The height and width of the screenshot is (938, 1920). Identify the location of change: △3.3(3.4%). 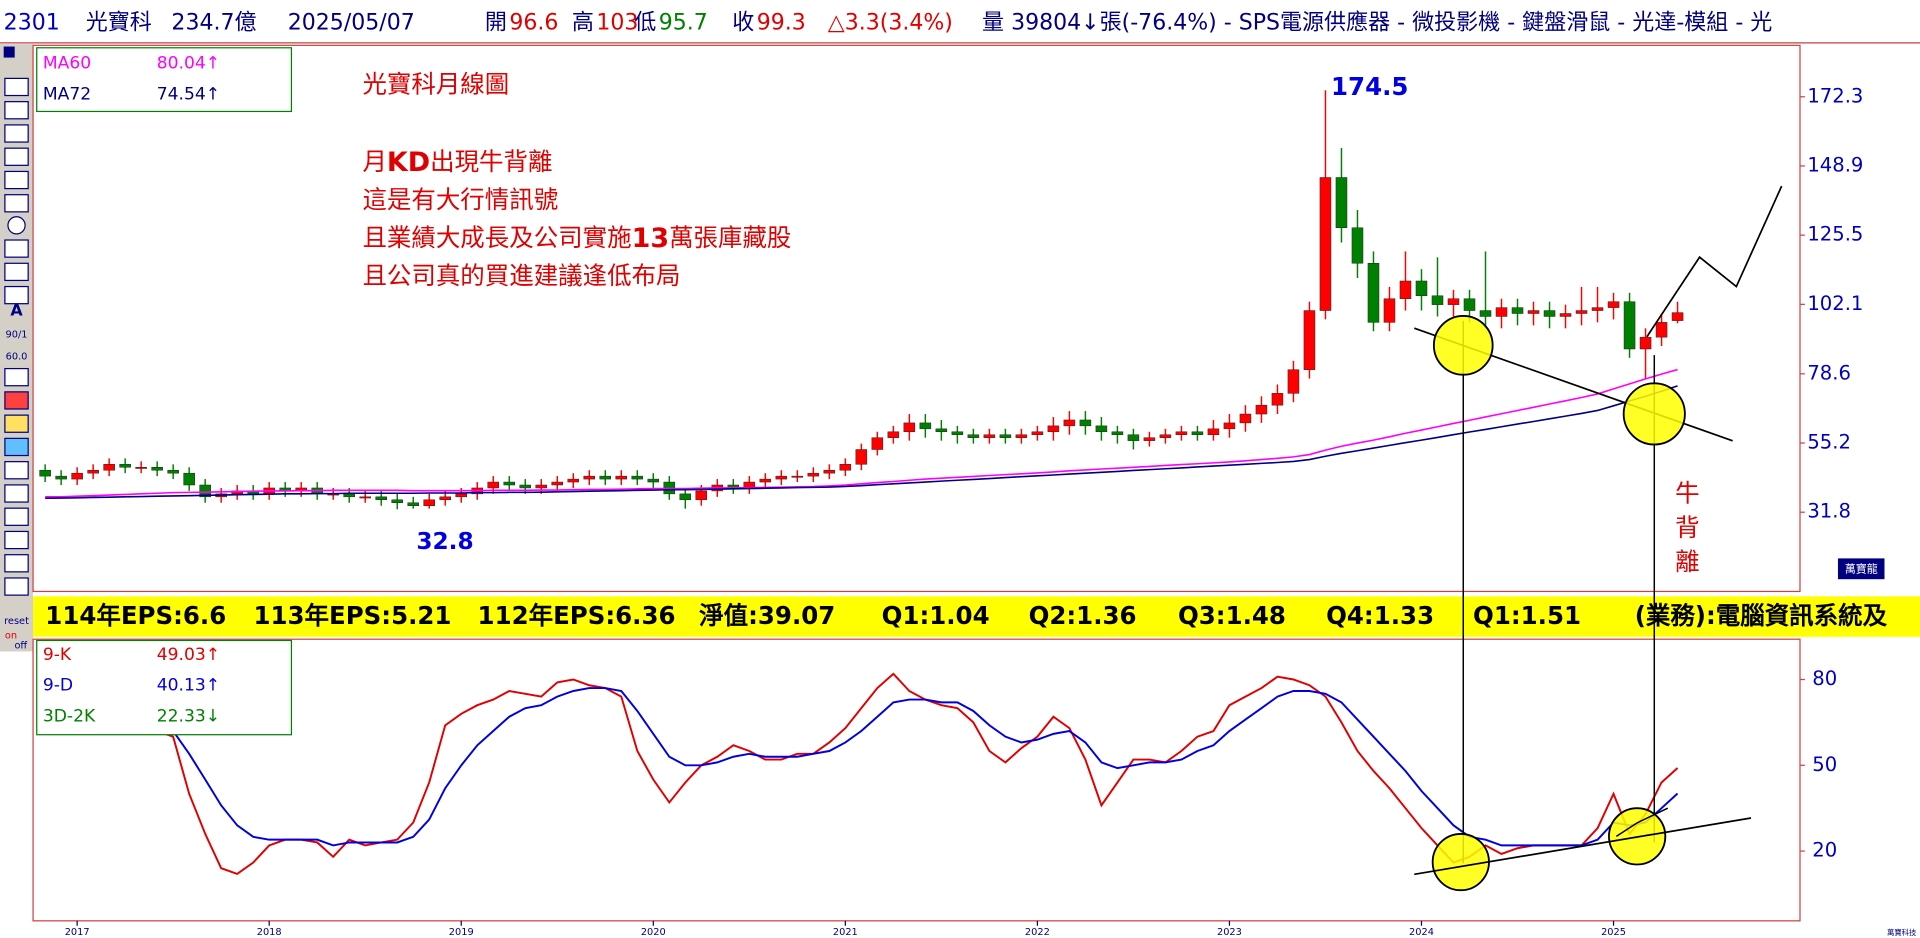
(890, 22).